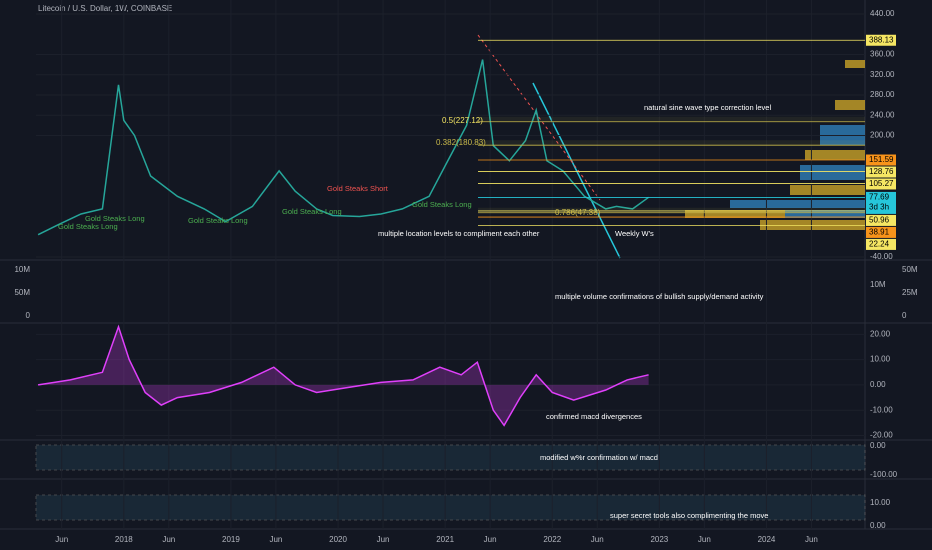 This screenshot has width=932, height=550. Describe the element at coordinates (450, 507) in the screenshot. I see `tools-band` at that location.